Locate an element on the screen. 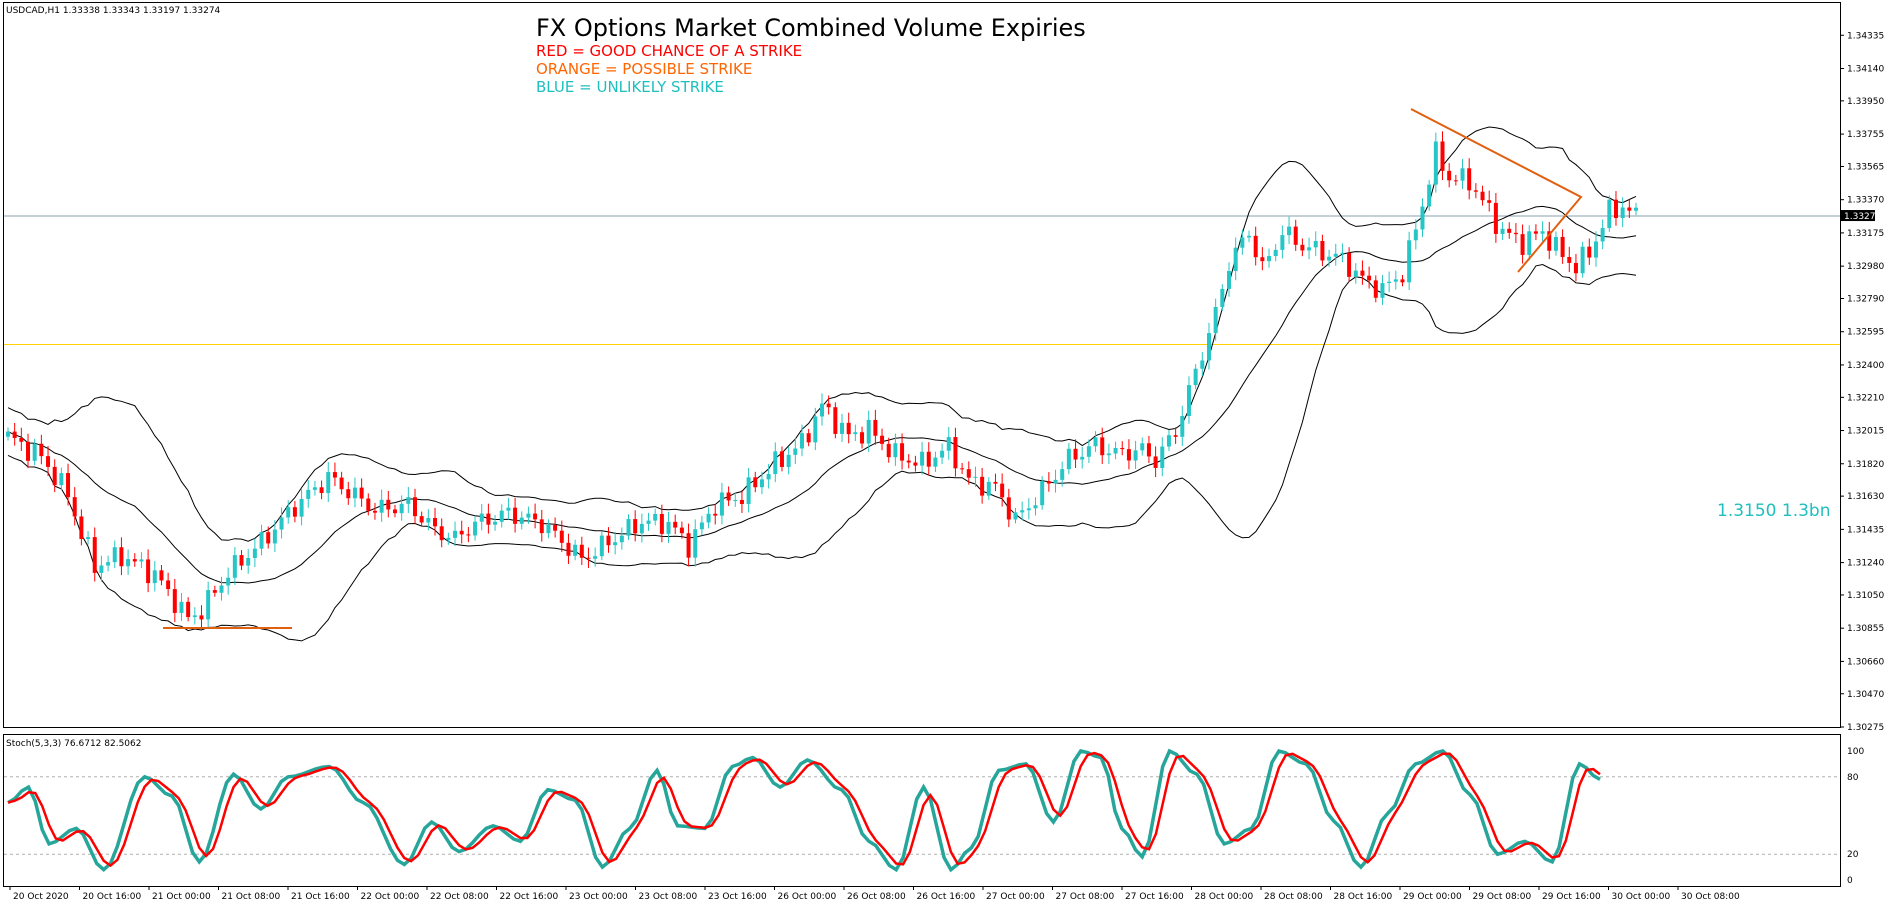 This screenshot has width=1884, height=907. time-tick-label: 26 Oct 08:00 is located at coordinates (876, 897).